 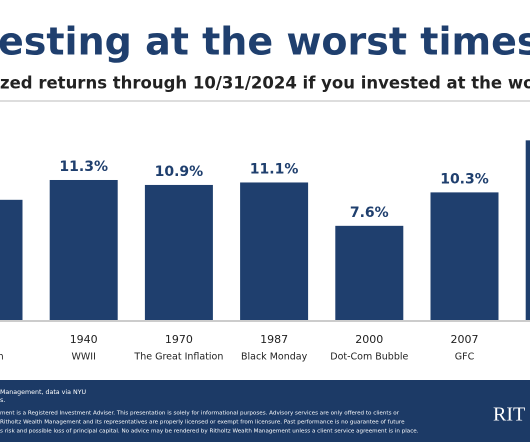 I want to click on x-tick-sublabel: WWII, so click(x=84, y=357).